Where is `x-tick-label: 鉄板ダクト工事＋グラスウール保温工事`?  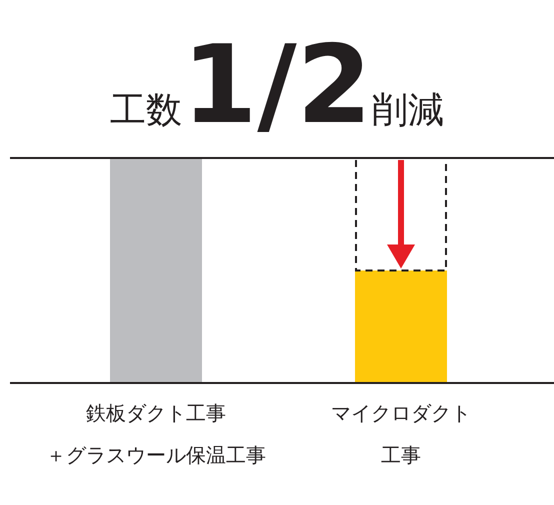
x-tick-label: 鉄板ダクト工事＋グラスウール保温工事 is located at coordinates (156, 434).